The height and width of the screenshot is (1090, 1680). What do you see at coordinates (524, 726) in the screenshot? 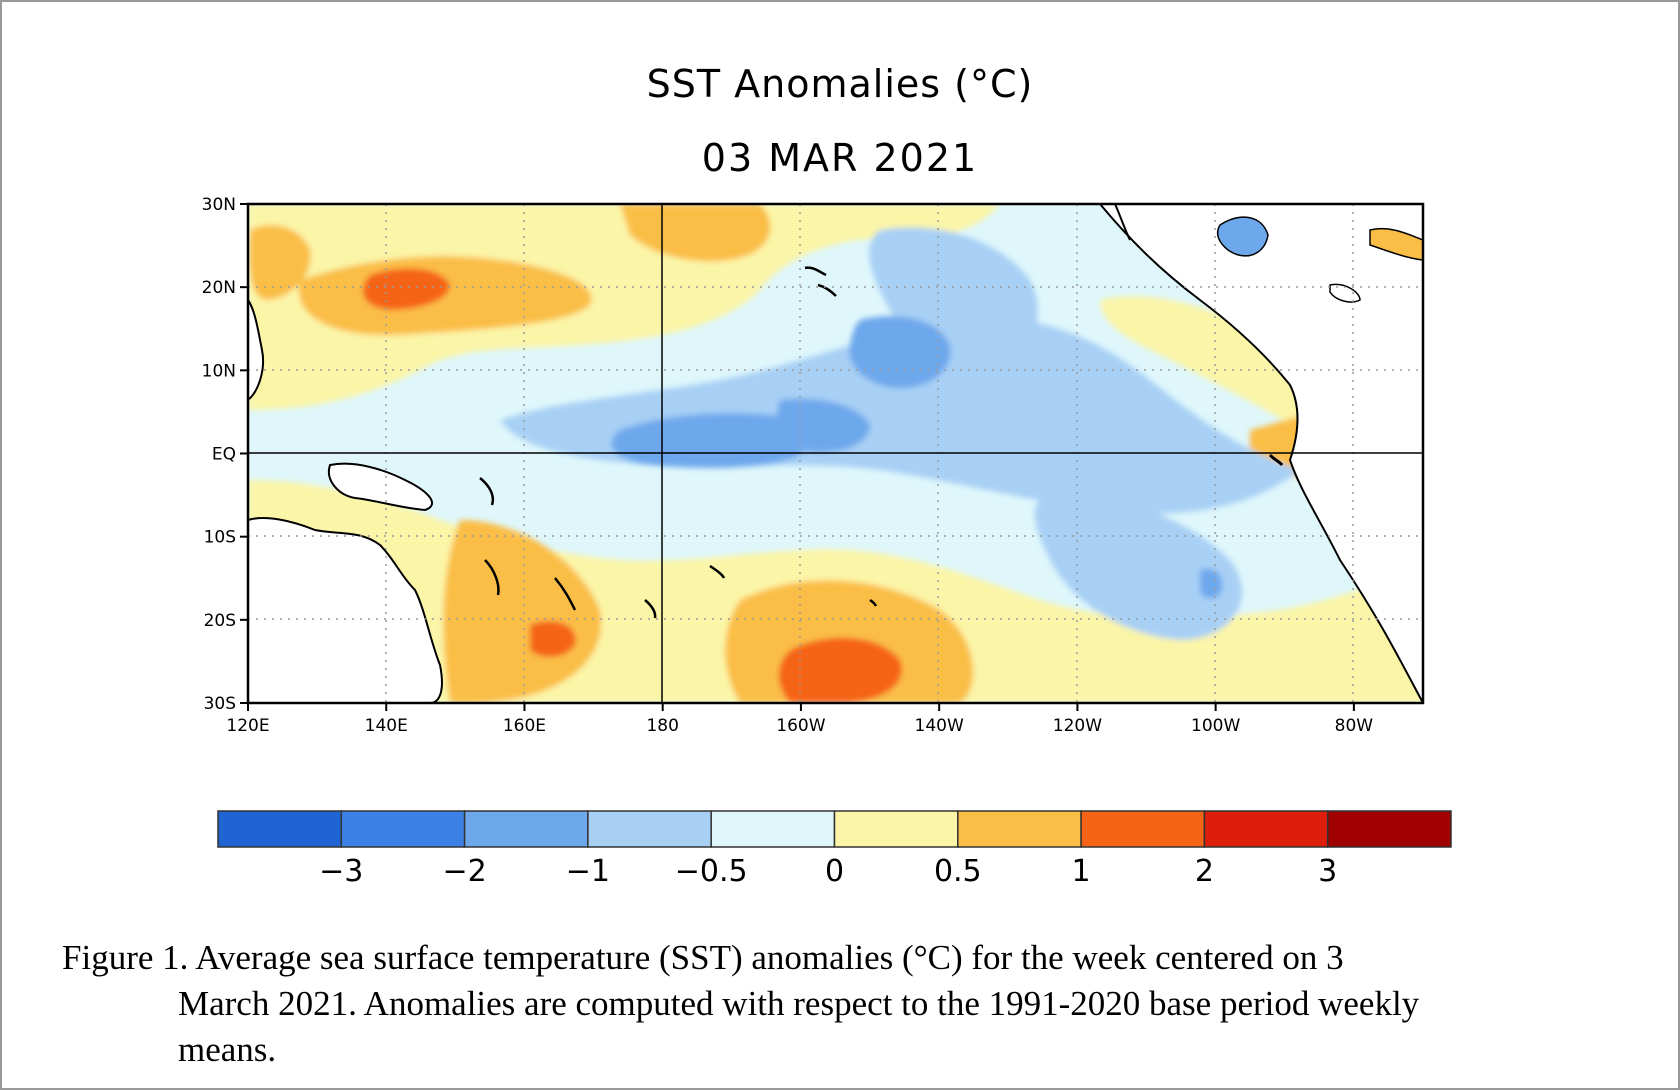
I see `lon-tick-label: 160E` at bounding box center [524, 726].